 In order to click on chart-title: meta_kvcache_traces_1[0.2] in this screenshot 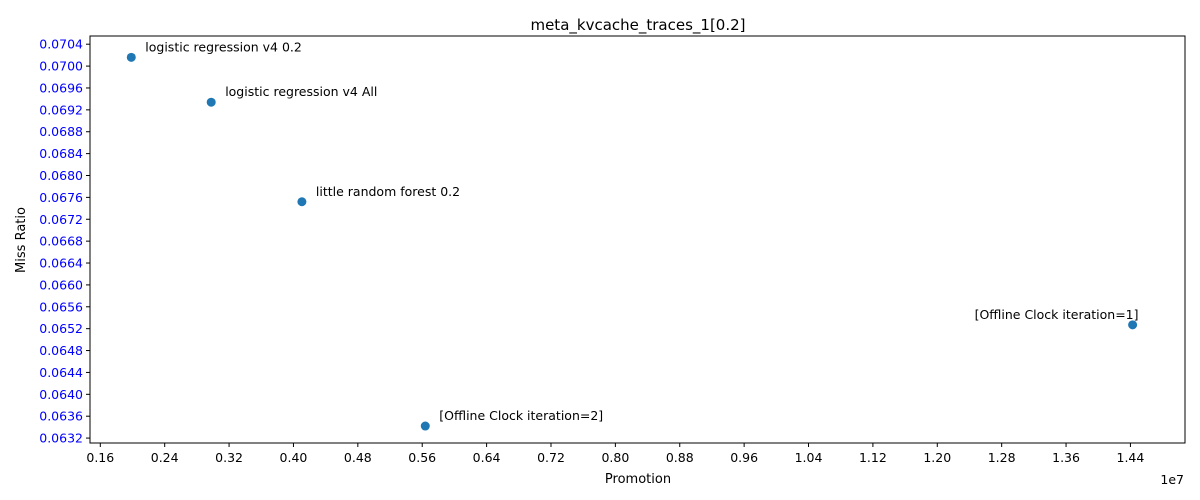, I will do `click(637, 25)`.